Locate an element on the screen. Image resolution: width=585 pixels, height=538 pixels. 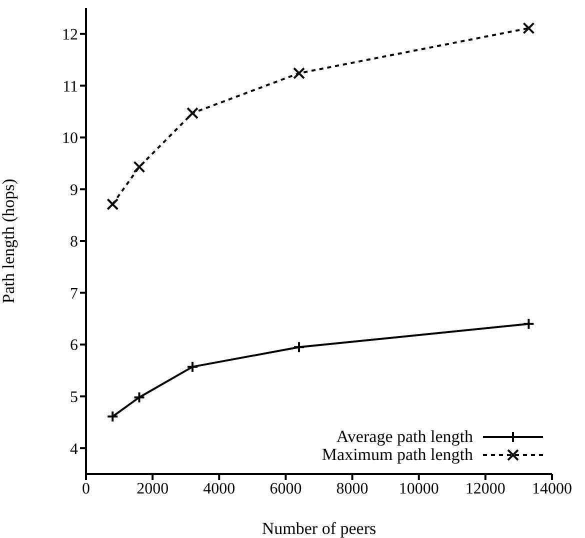
y-tick-label: 12 is located at coordinates (70, 35).